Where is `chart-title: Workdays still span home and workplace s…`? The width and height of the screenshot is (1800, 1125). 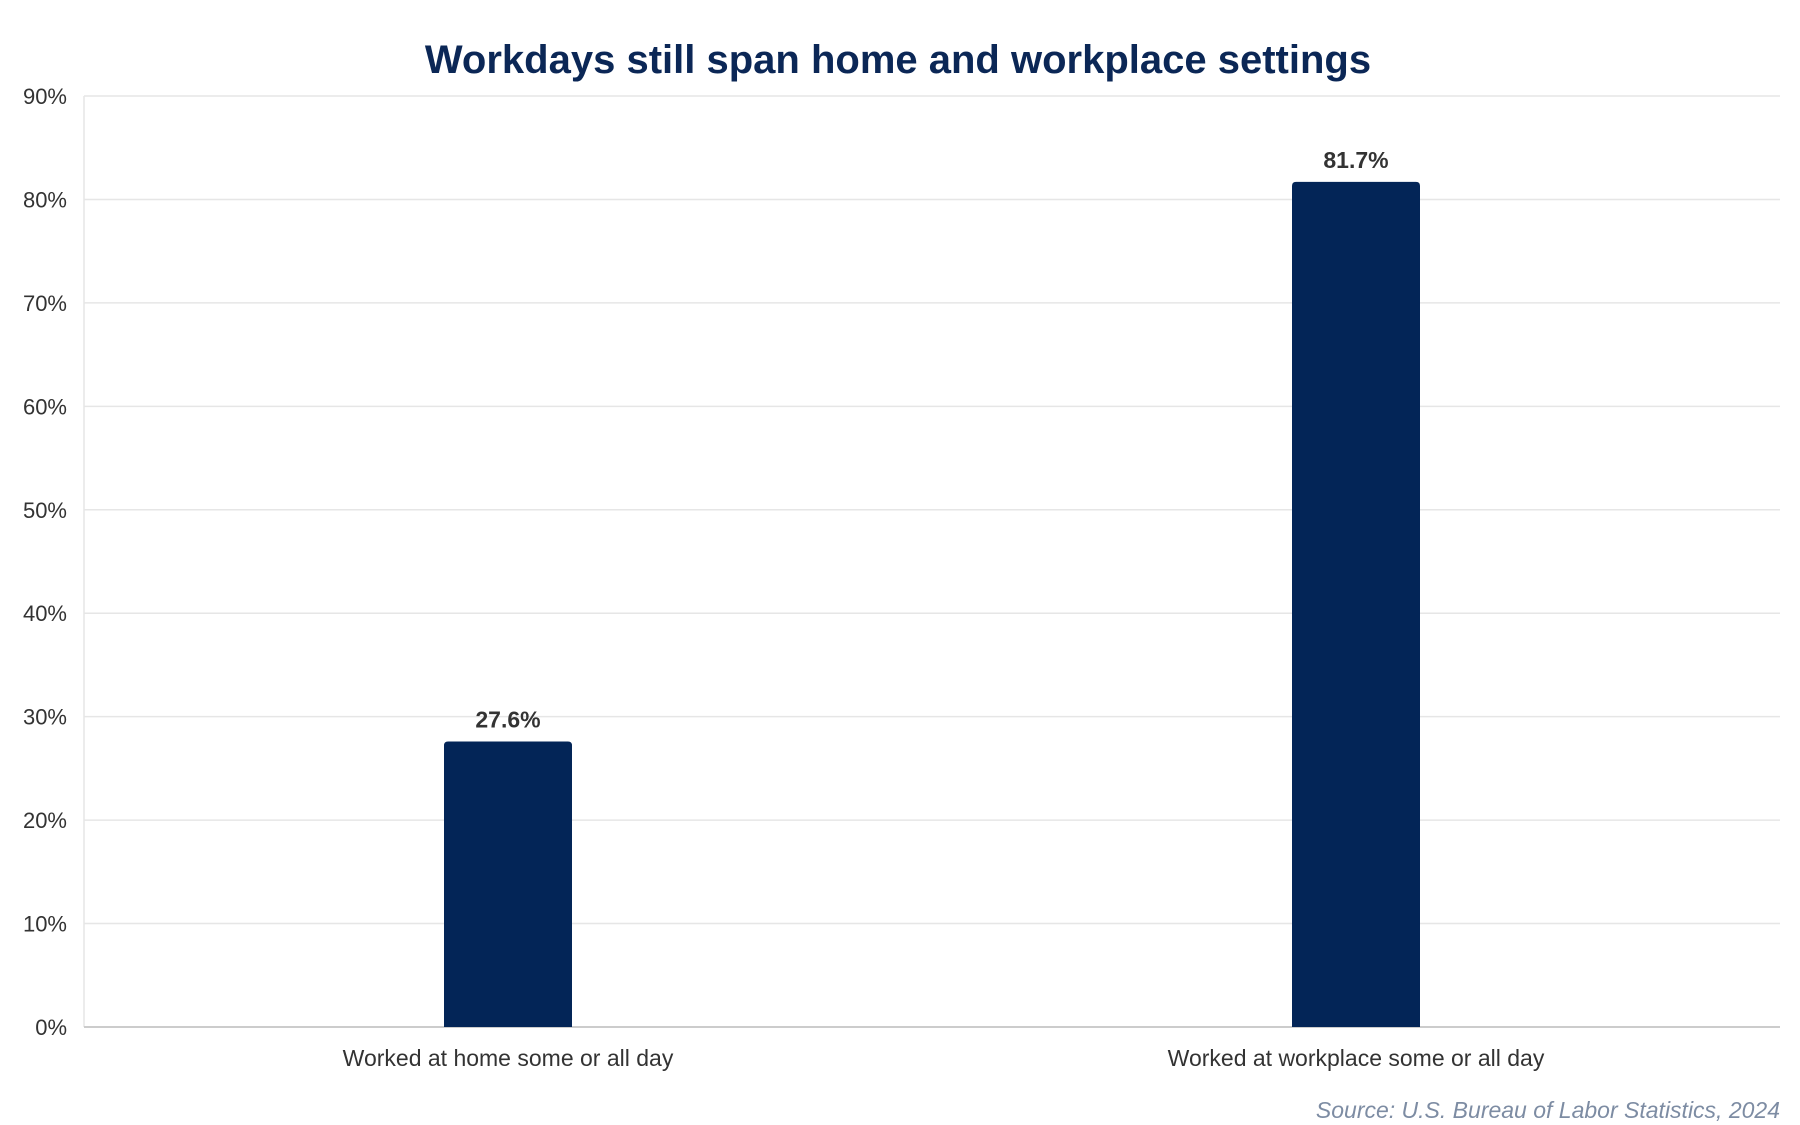 chart-title: Workdays still span home and workplace s… is located at coordinates (898, 60).